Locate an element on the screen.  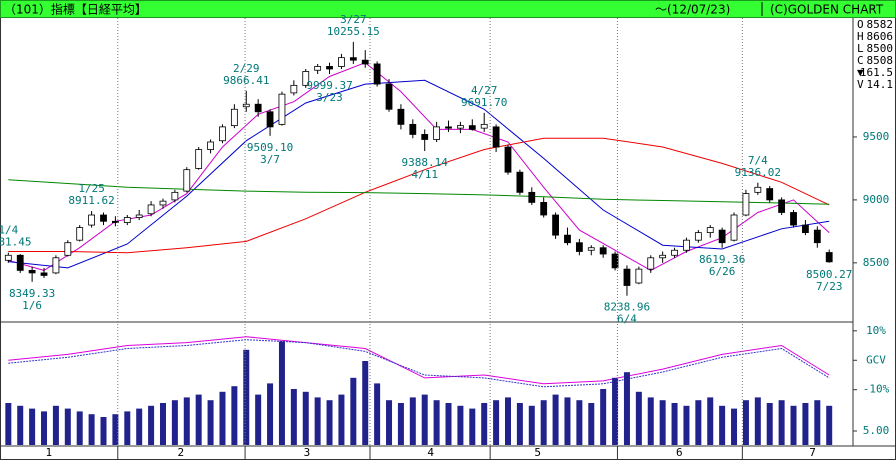
y-tick-label: 5.00 is located at coordinates (876, 430).